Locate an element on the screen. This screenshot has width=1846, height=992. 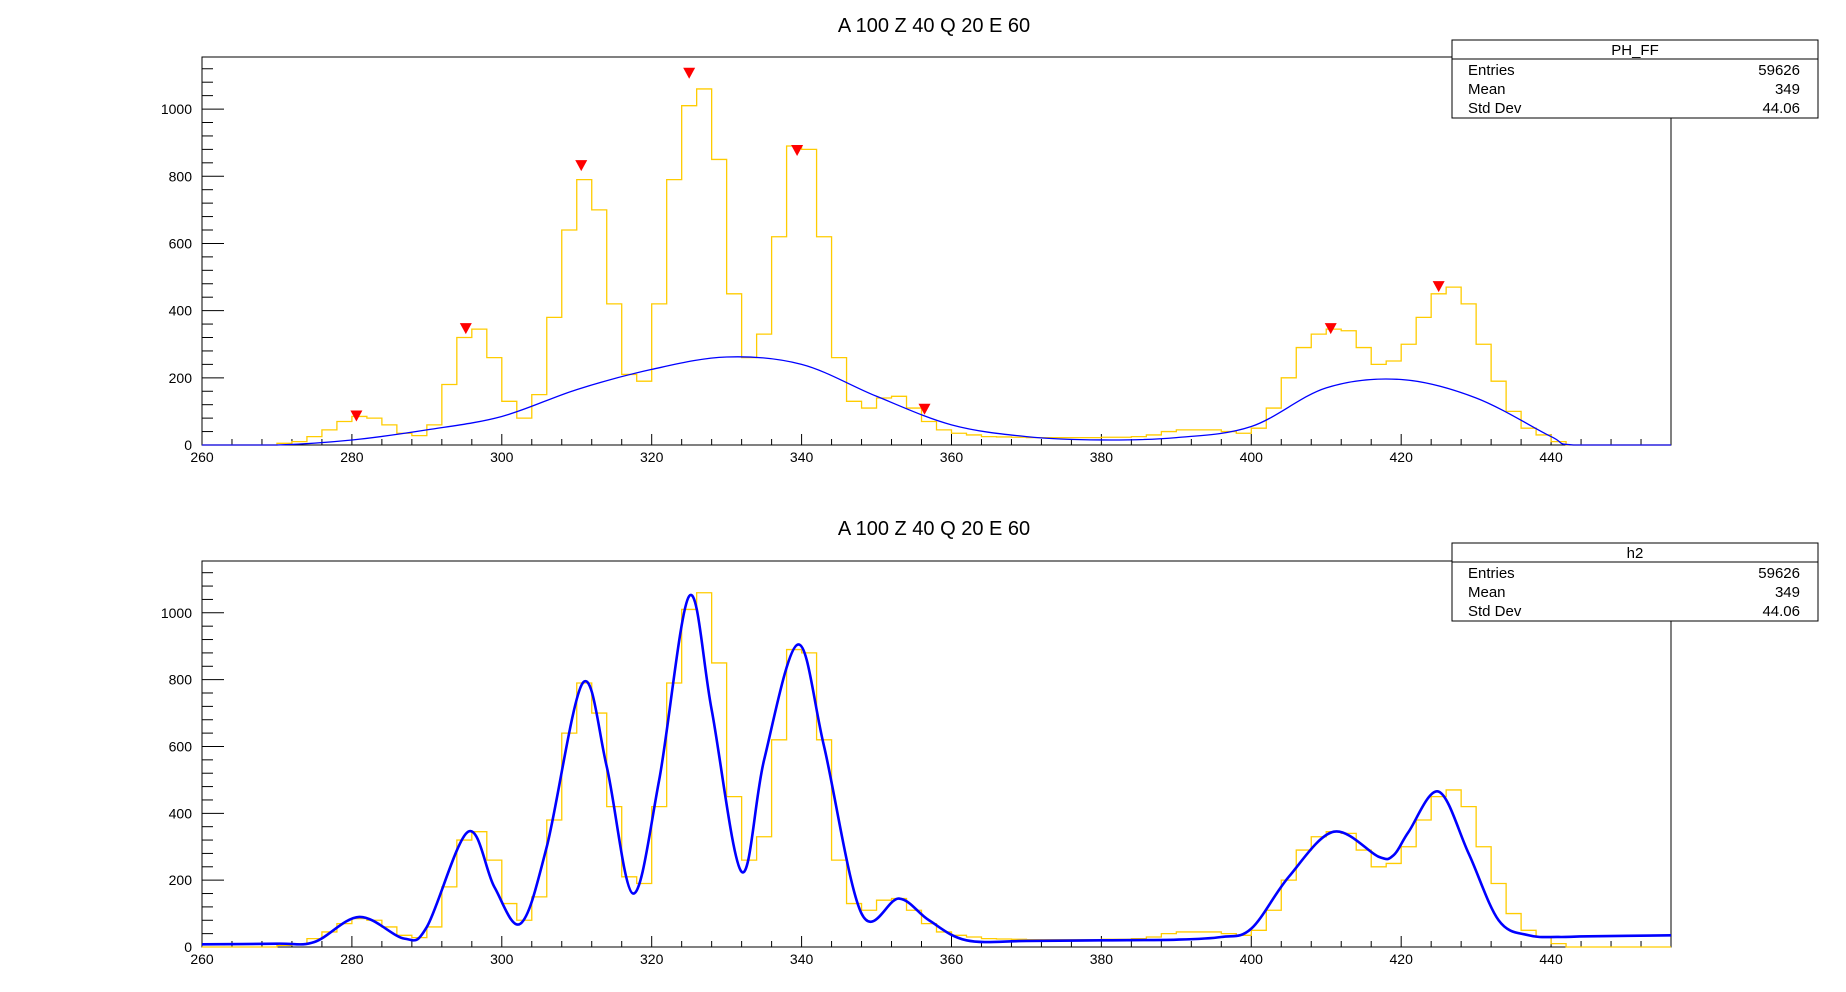
upper-x-tick-label: 300 is located at coordinates (502, 457).